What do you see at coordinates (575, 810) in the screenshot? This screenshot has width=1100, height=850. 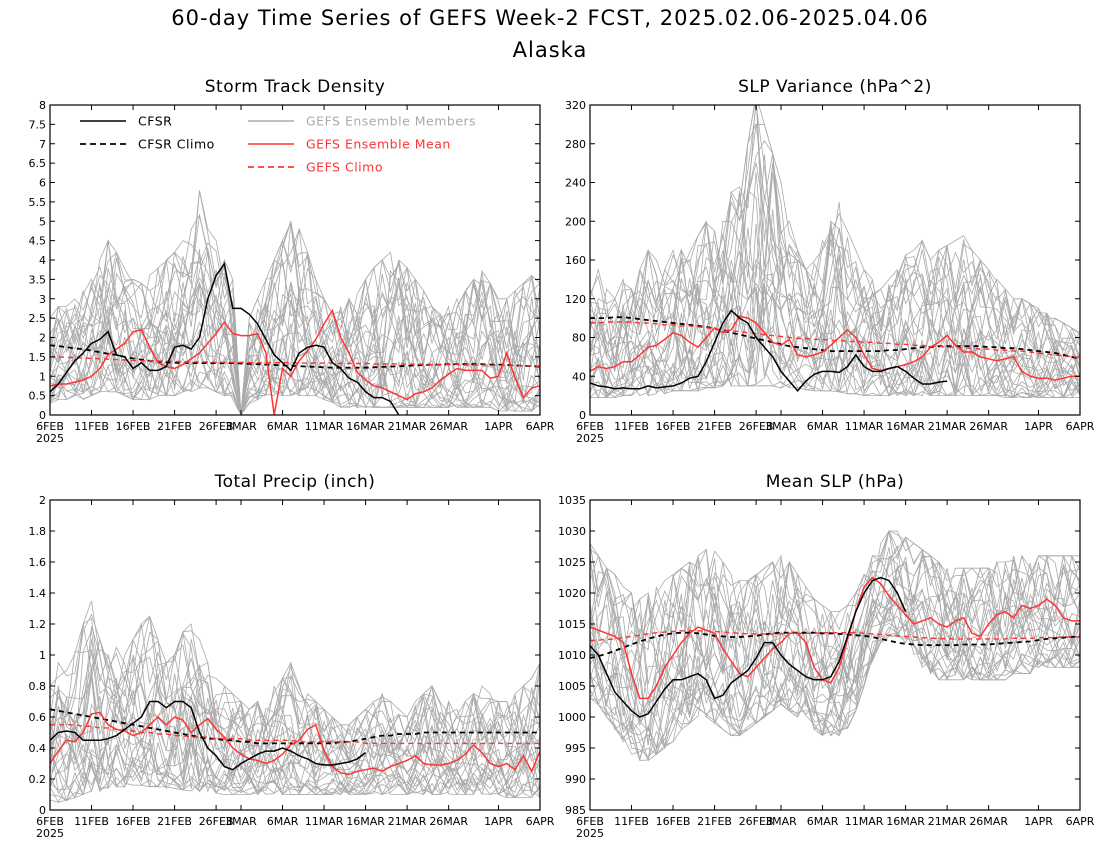 I see `y-tick-label: 985` at bounding box center [575, 810].